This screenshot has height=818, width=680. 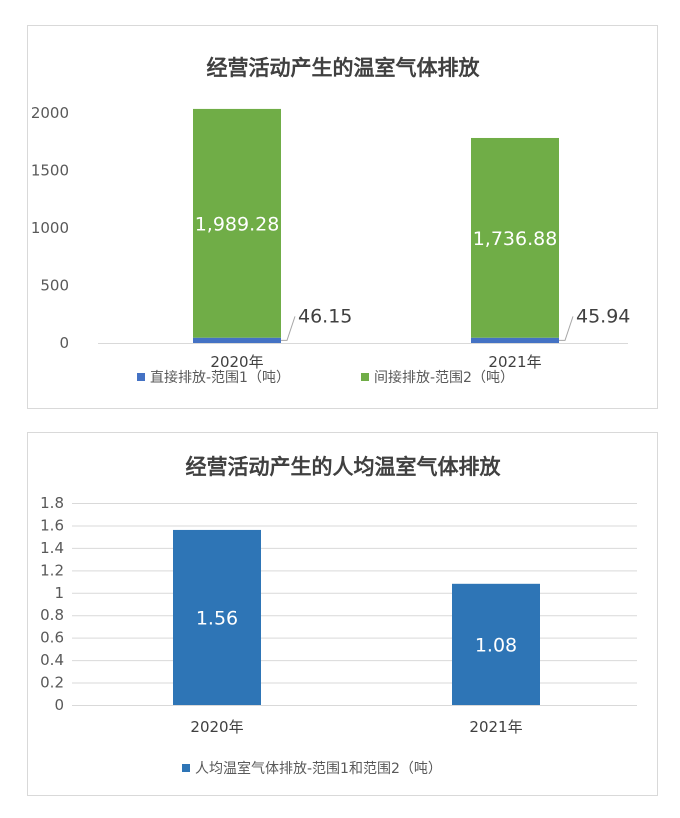 What do you see at coordinates (52, 525) in the screenshot?
I see `y-tick-label: 1.6` at bounding box center [52, 525].